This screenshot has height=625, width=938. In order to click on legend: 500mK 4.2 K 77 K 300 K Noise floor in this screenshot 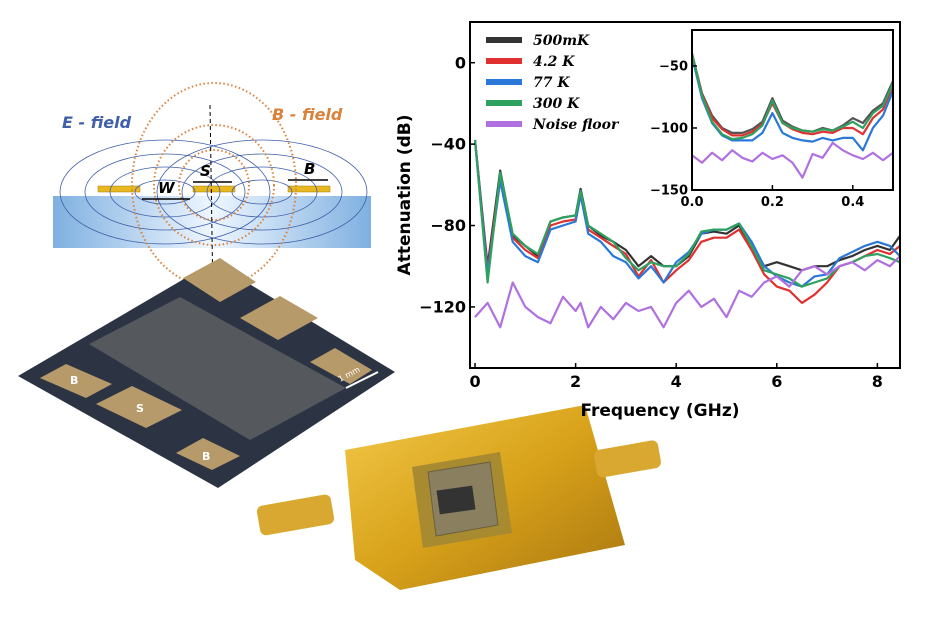, I will do `click(553, 83)`.